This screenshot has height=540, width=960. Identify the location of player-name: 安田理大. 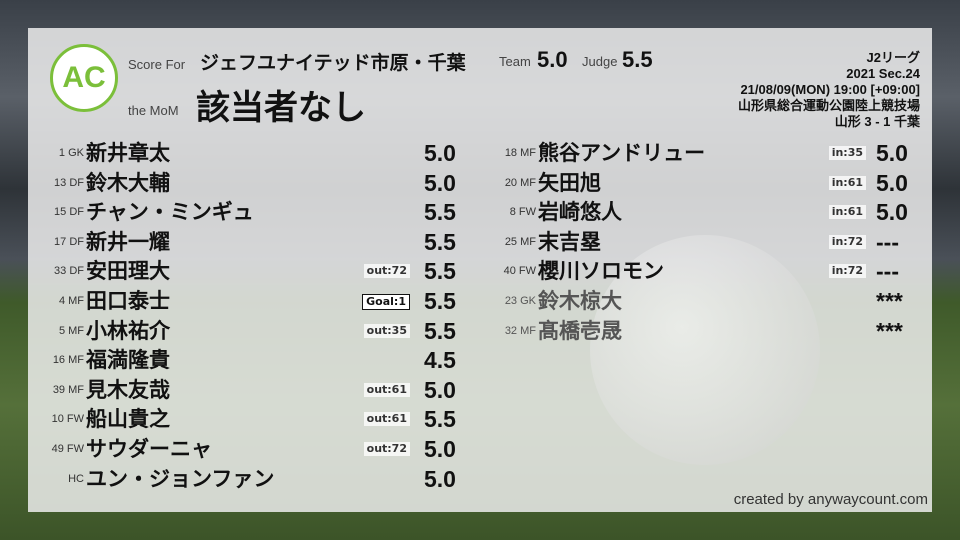
(128, 271).